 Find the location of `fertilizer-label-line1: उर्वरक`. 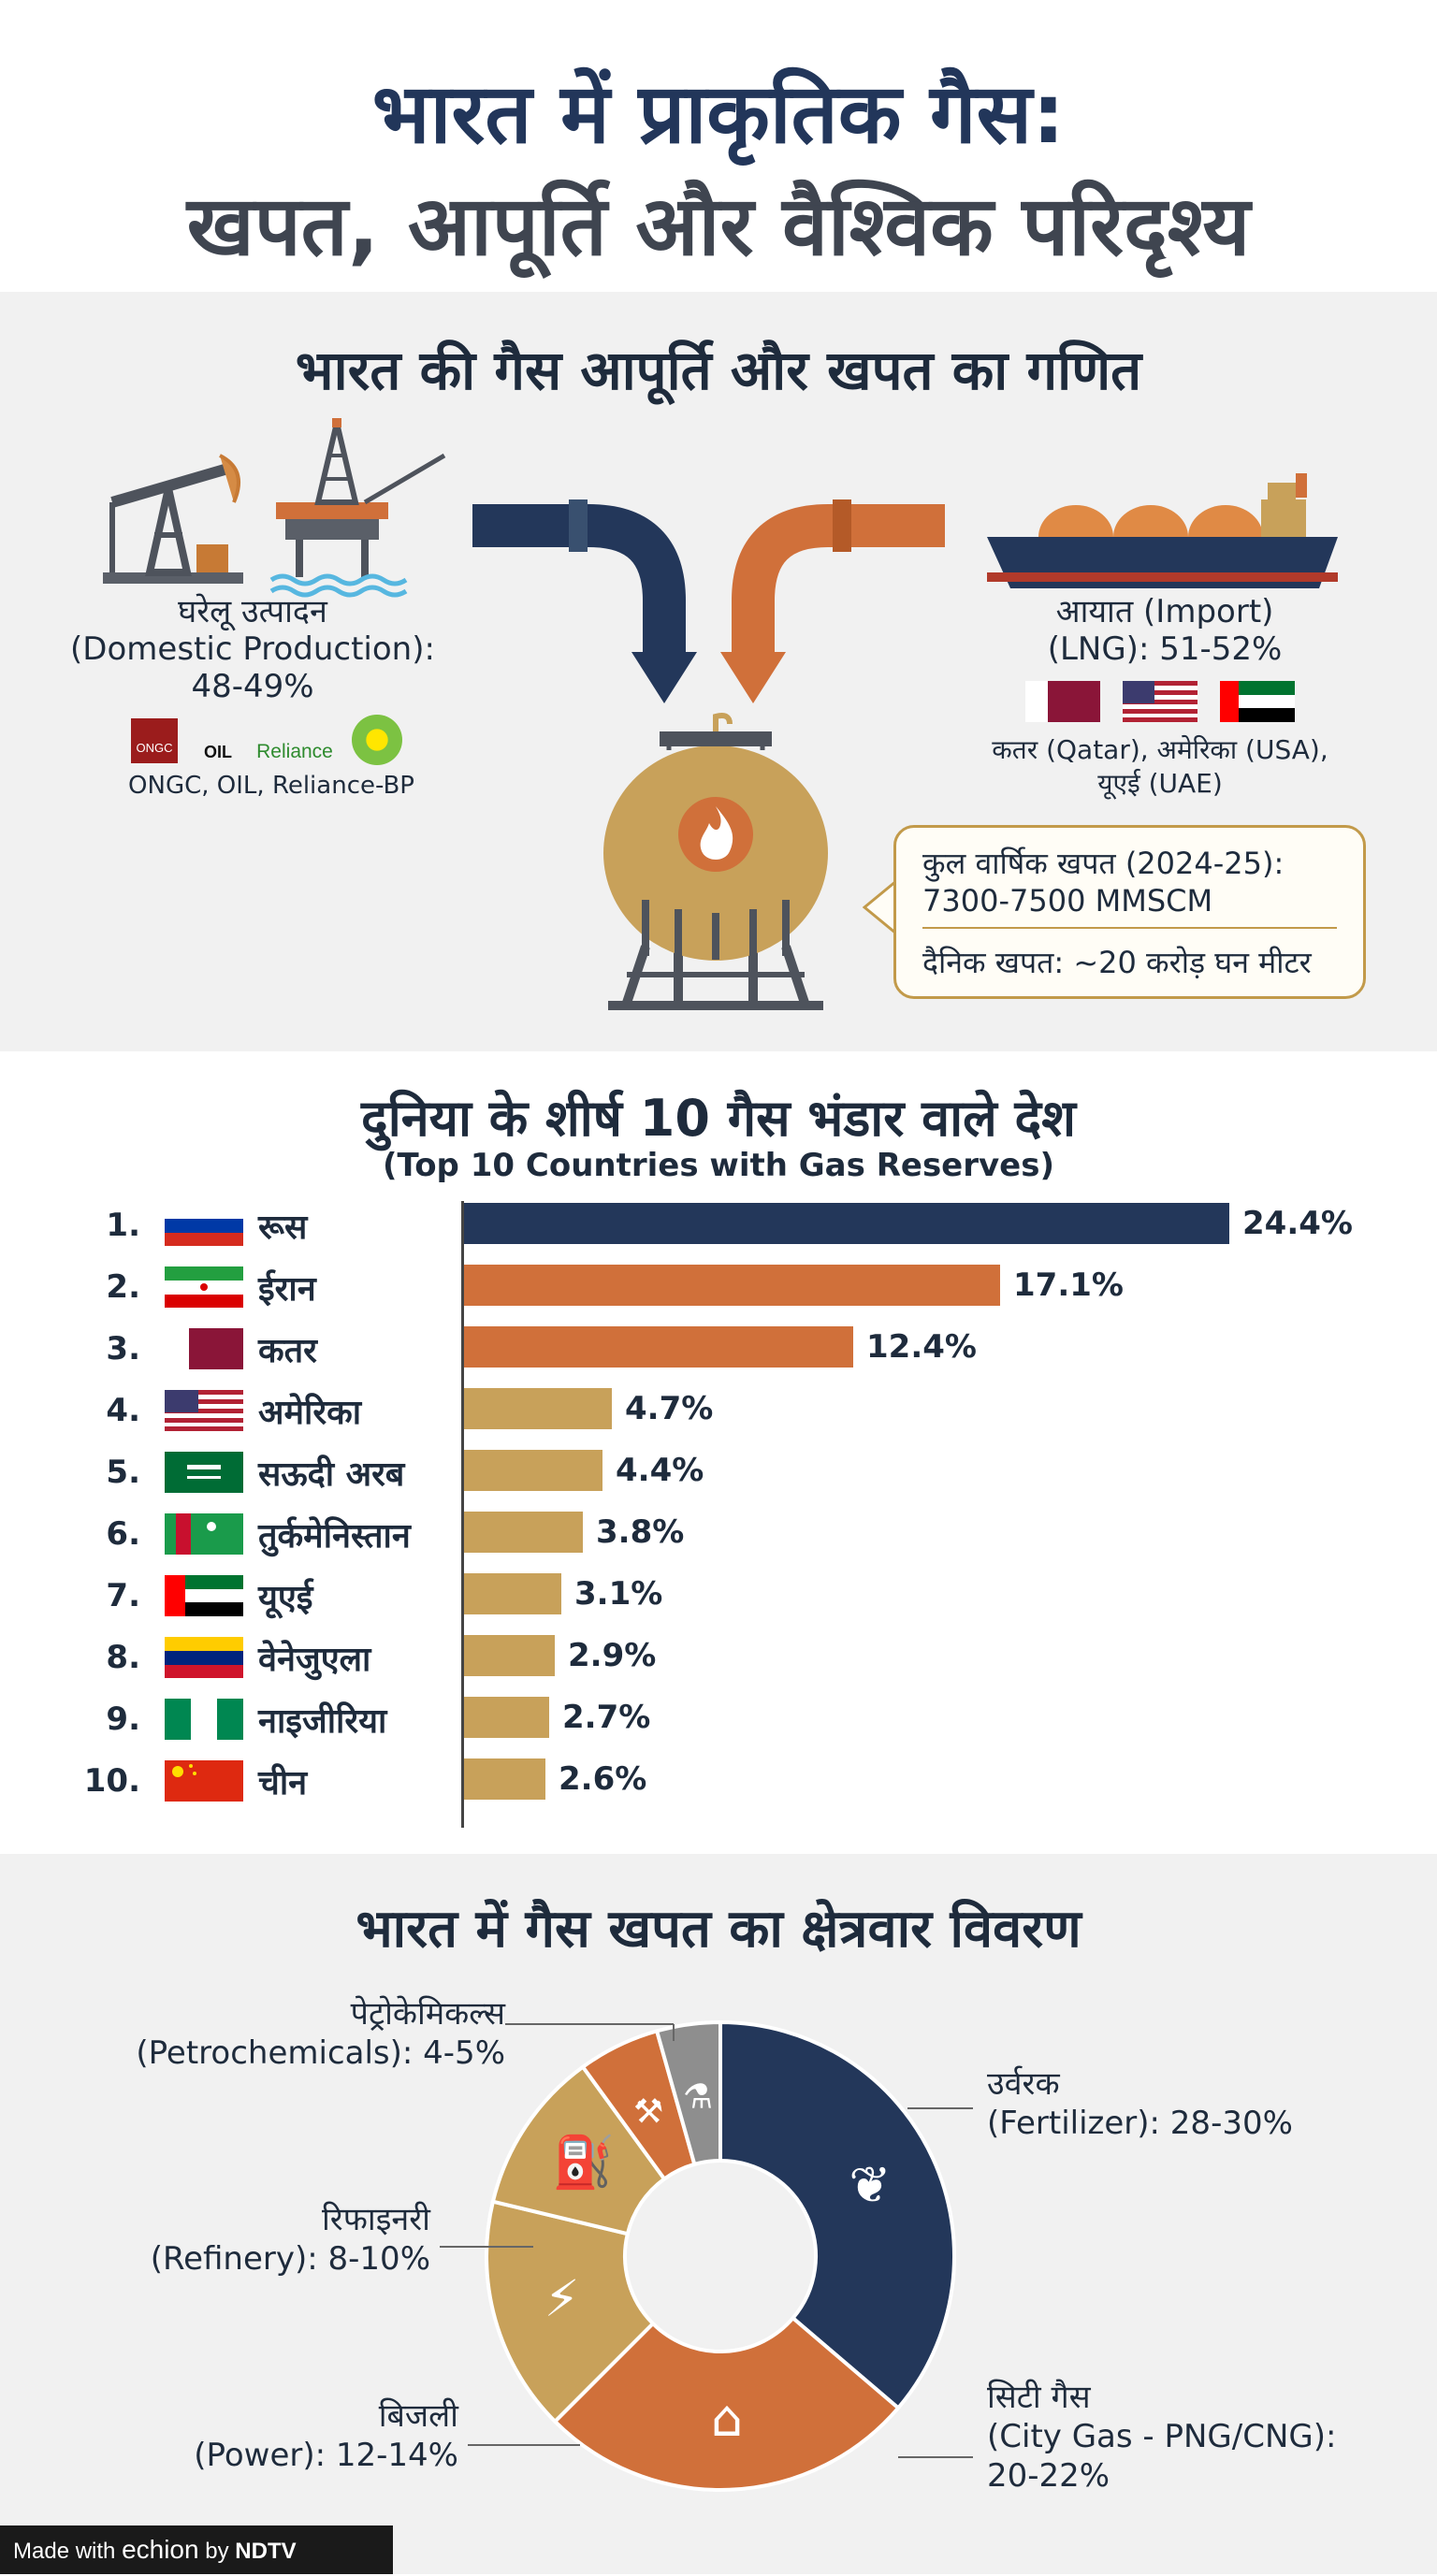

fertilizer-label-line1: उर्वरक is located at coordinates (1023, 2084).